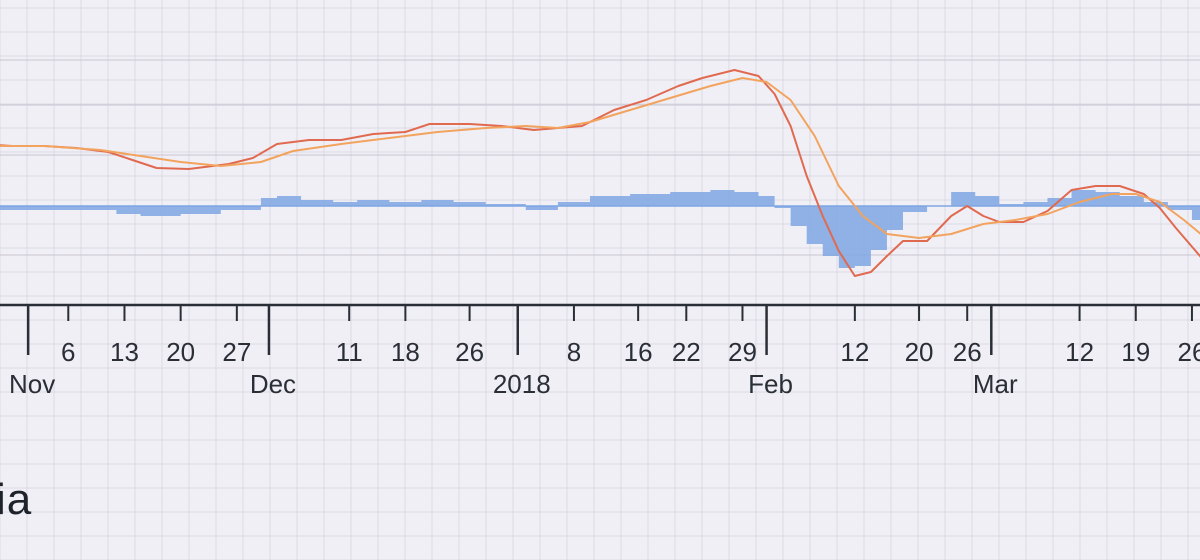  Describe the element at coordinates (686, 352) in the screenshot. I see `x-tick-label: 22` at that location.